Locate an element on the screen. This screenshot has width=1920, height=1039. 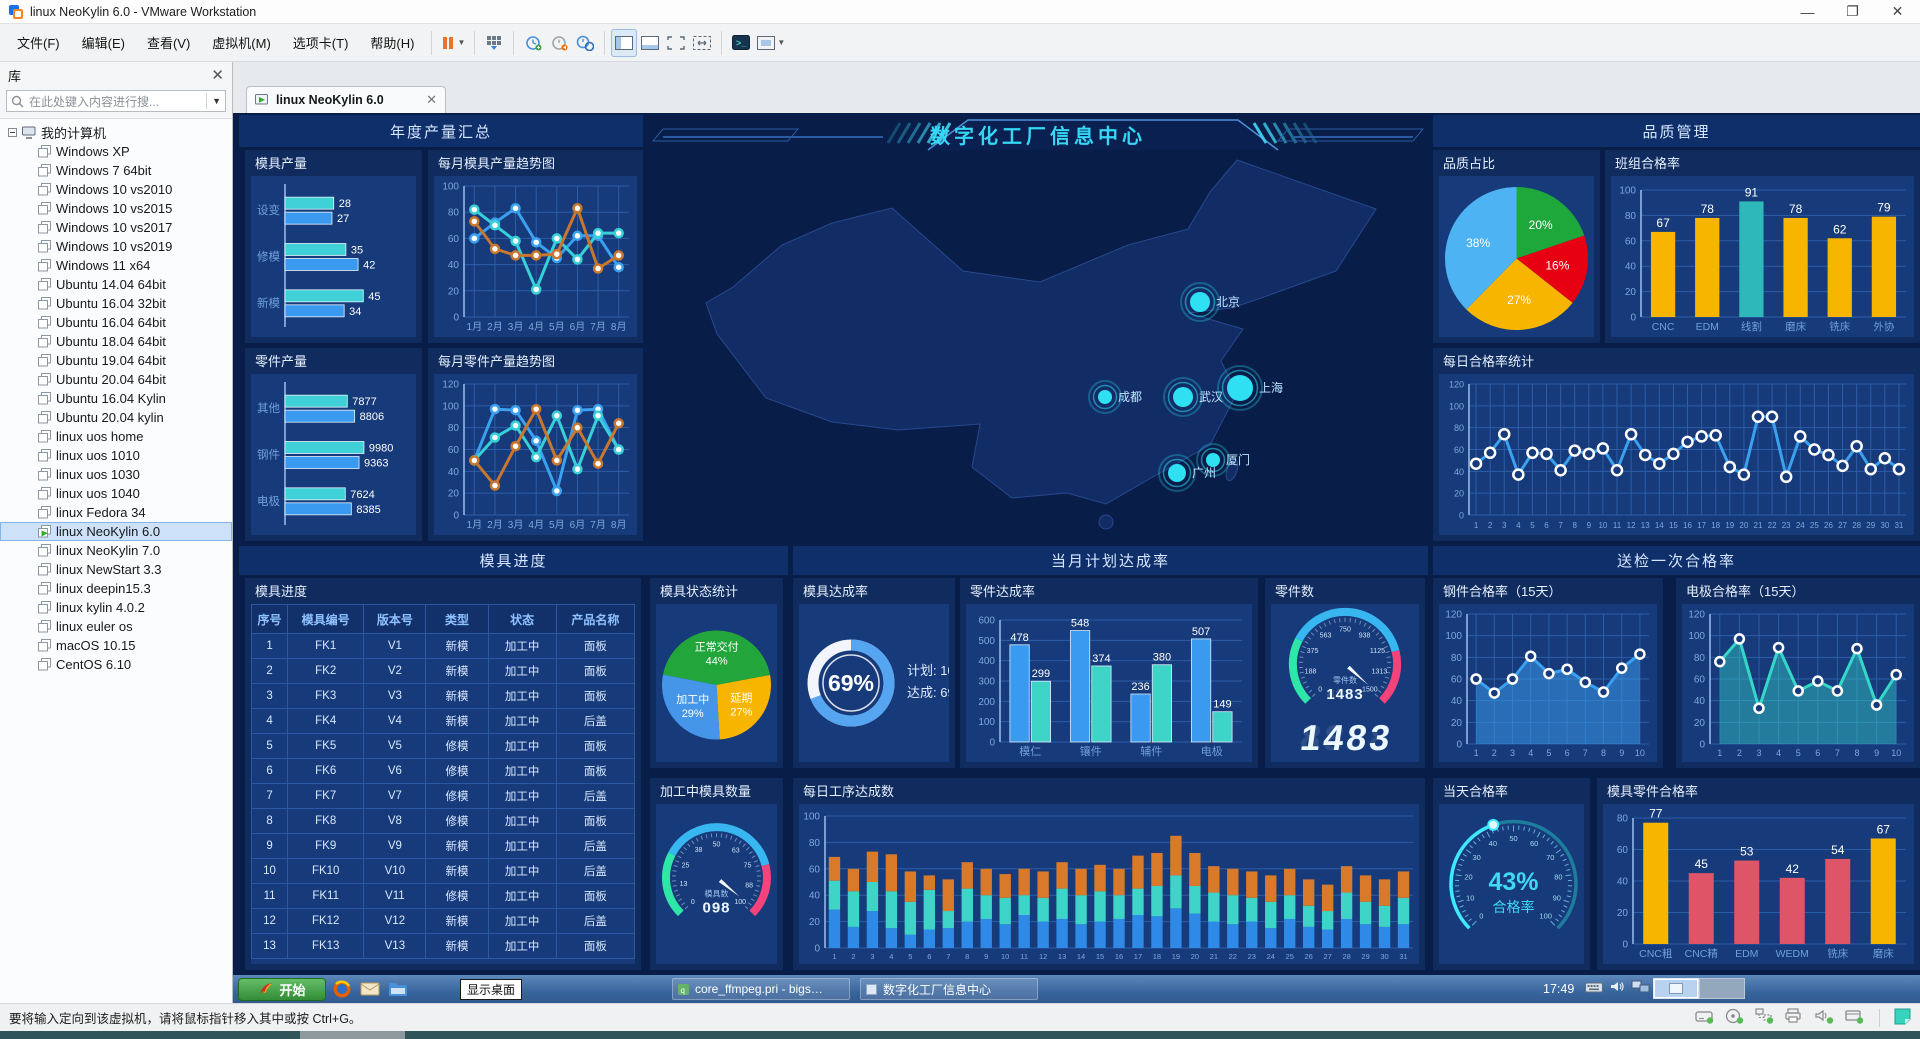
menu-item-2: 查看(V) is located at coordinates (168, 43).